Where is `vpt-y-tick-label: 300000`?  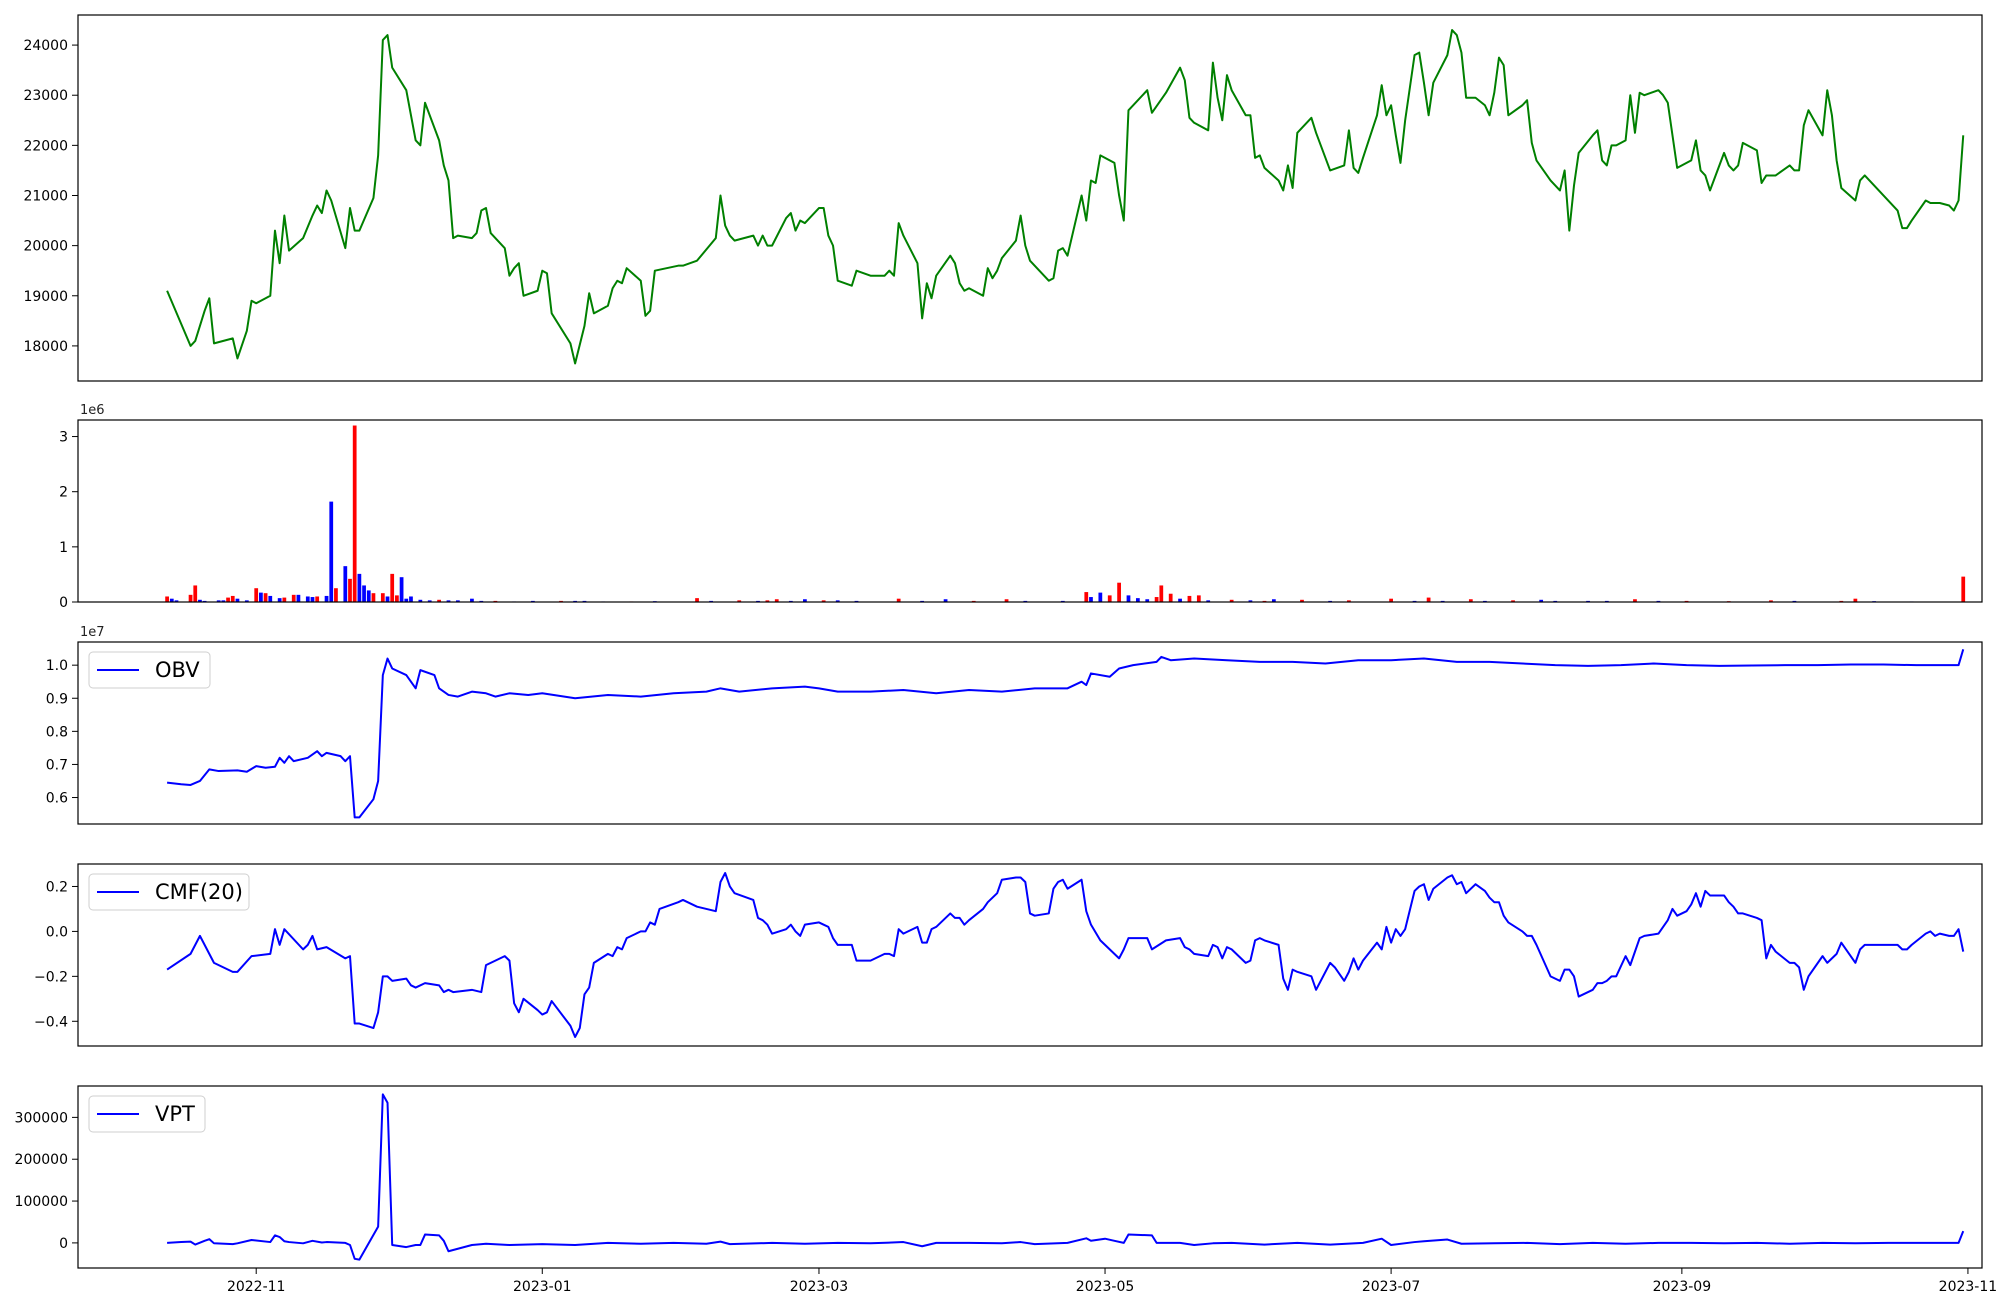
vpt-y-tick-label: 300000 is located at coordinates (41, 1118).